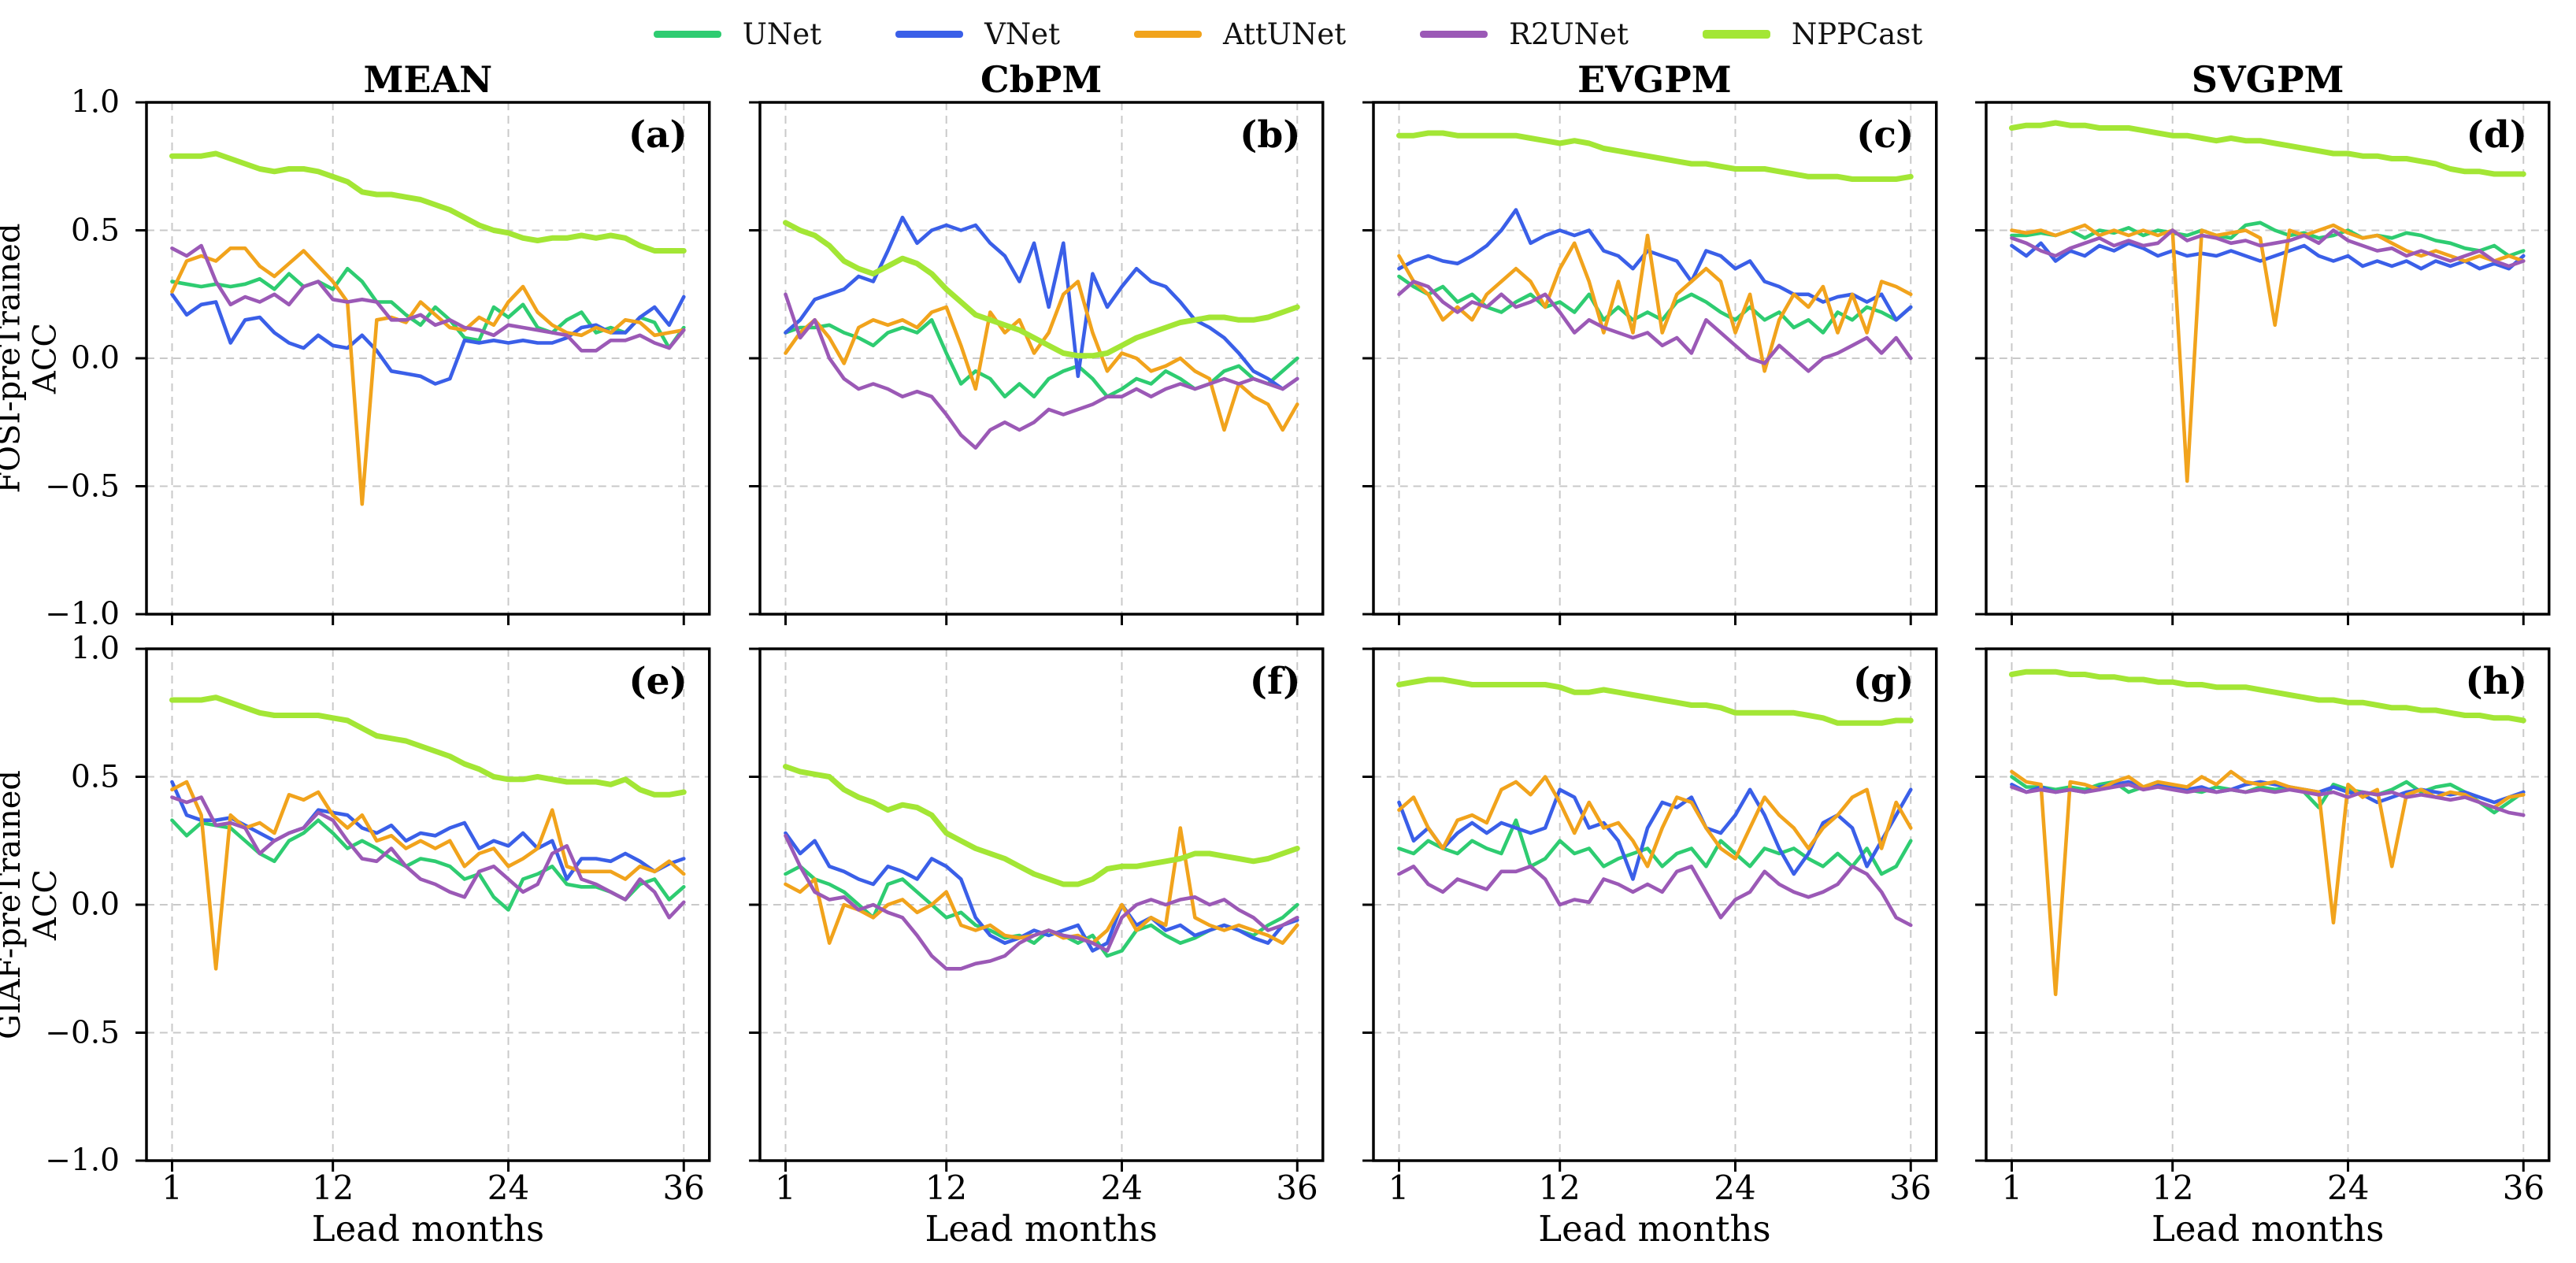  I want to click on panel-letter-c: (c), so click(1885, 135).